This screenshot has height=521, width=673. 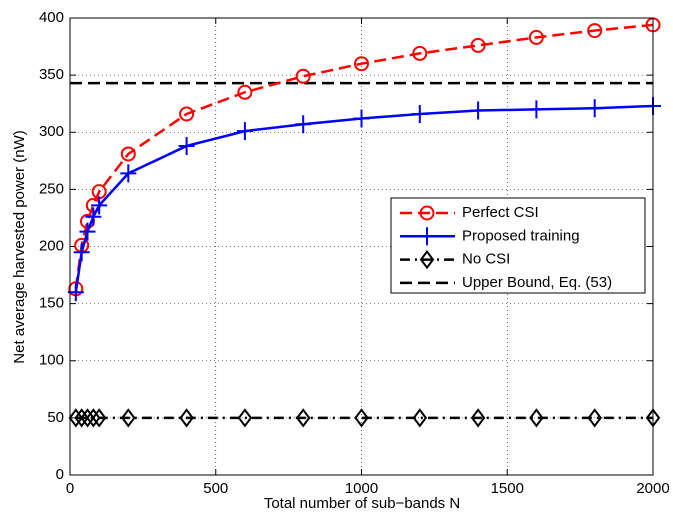 What do you see at coordinates (507, 488) in the screenshot?
I see `x-tick-label: 1500` at bounding box center [507, 488].